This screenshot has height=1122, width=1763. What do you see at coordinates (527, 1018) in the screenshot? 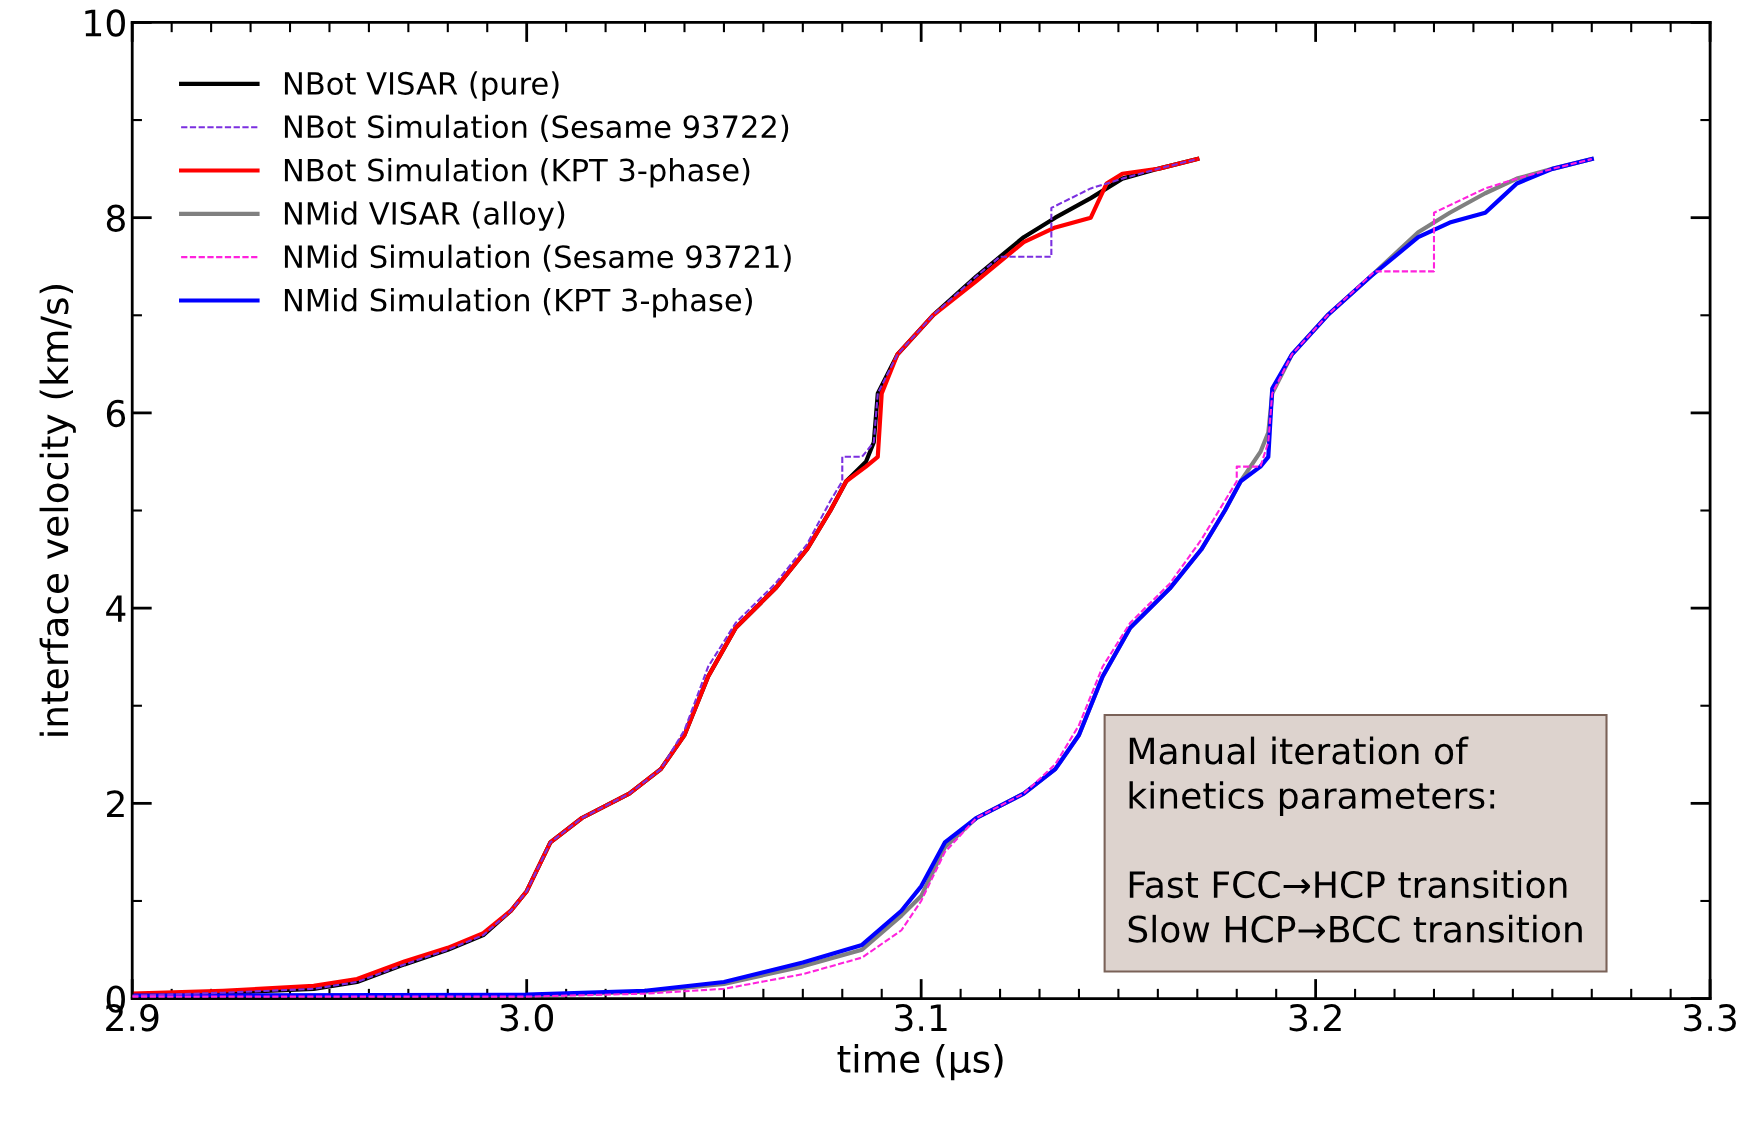
I see `x-tick-label: 3.0` at bounding box center [527, 1018].